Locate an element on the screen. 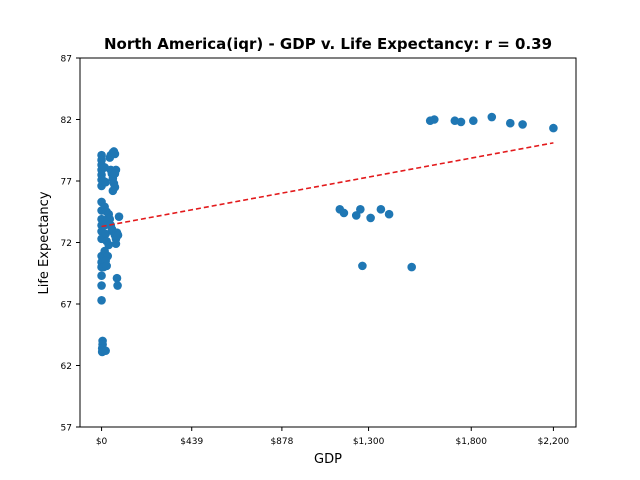 This screenshot has width=640, height=480. y-tick-label: 87 is located at coordinates (66, 60).